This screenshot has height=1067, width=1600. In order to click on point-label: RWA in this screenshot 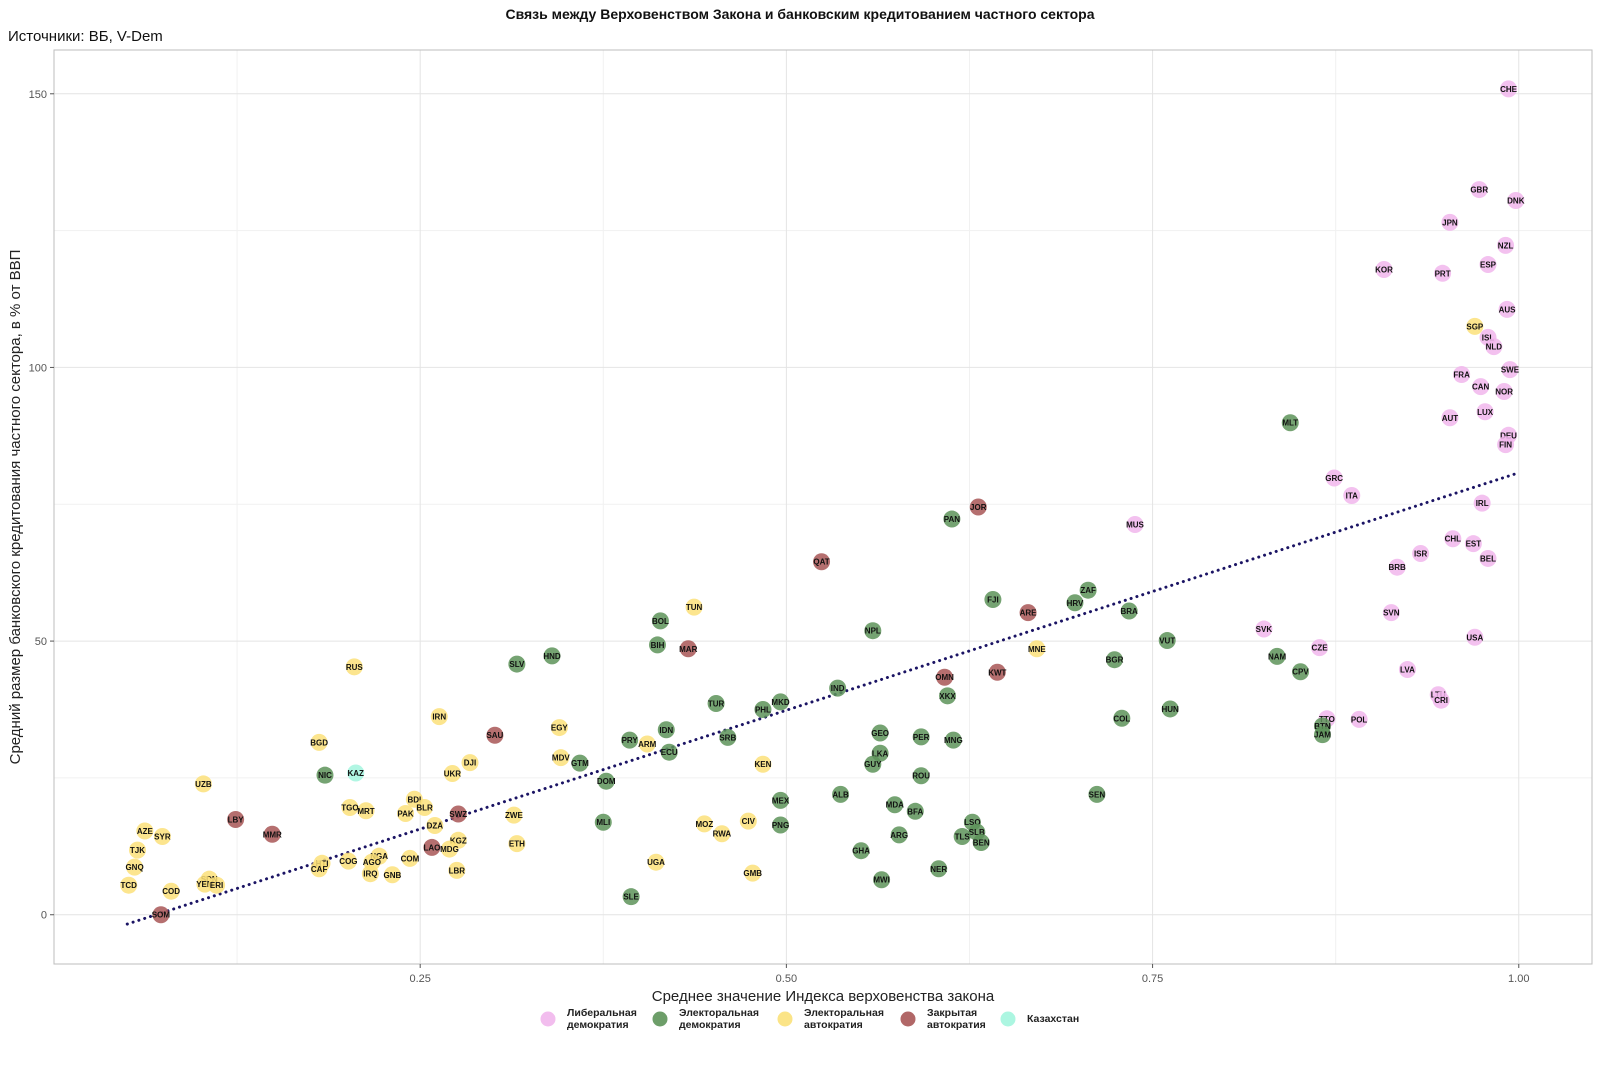, I will do `click(722, 834)`.